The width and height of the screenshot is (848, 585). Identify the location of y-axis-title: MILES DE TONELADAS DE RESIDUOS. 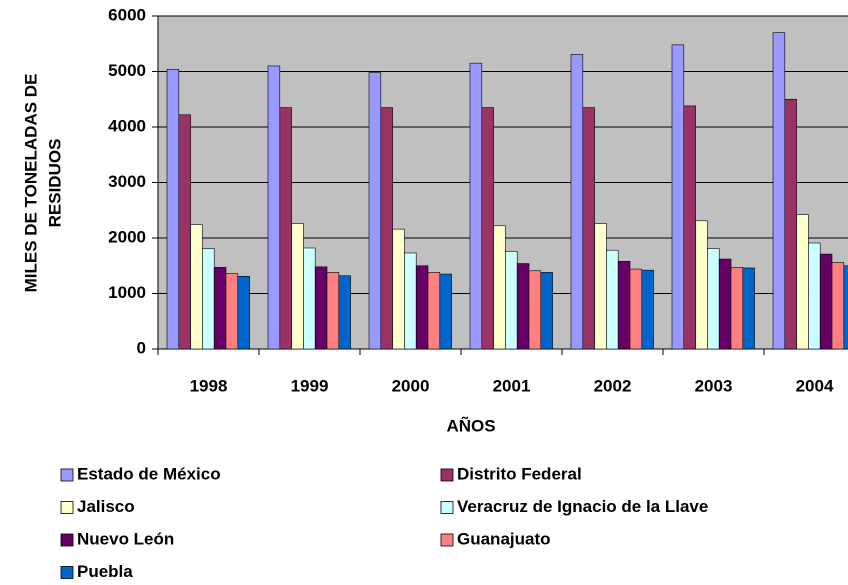
(42, 183).